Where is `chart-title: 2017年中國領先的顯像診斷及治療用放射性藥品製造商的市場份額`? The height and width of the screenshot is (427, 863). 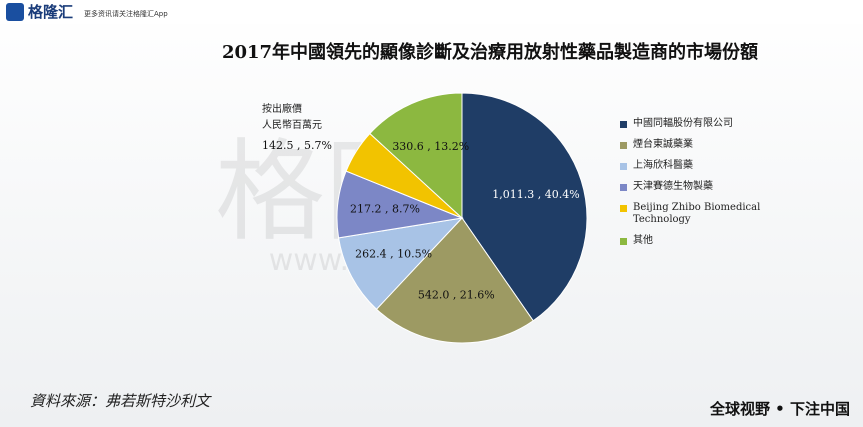 chart-title: 2017年中國領先的顯像診斷及治療用放射性藥品製造商的市場份額 is located at coordinates (490, 52).